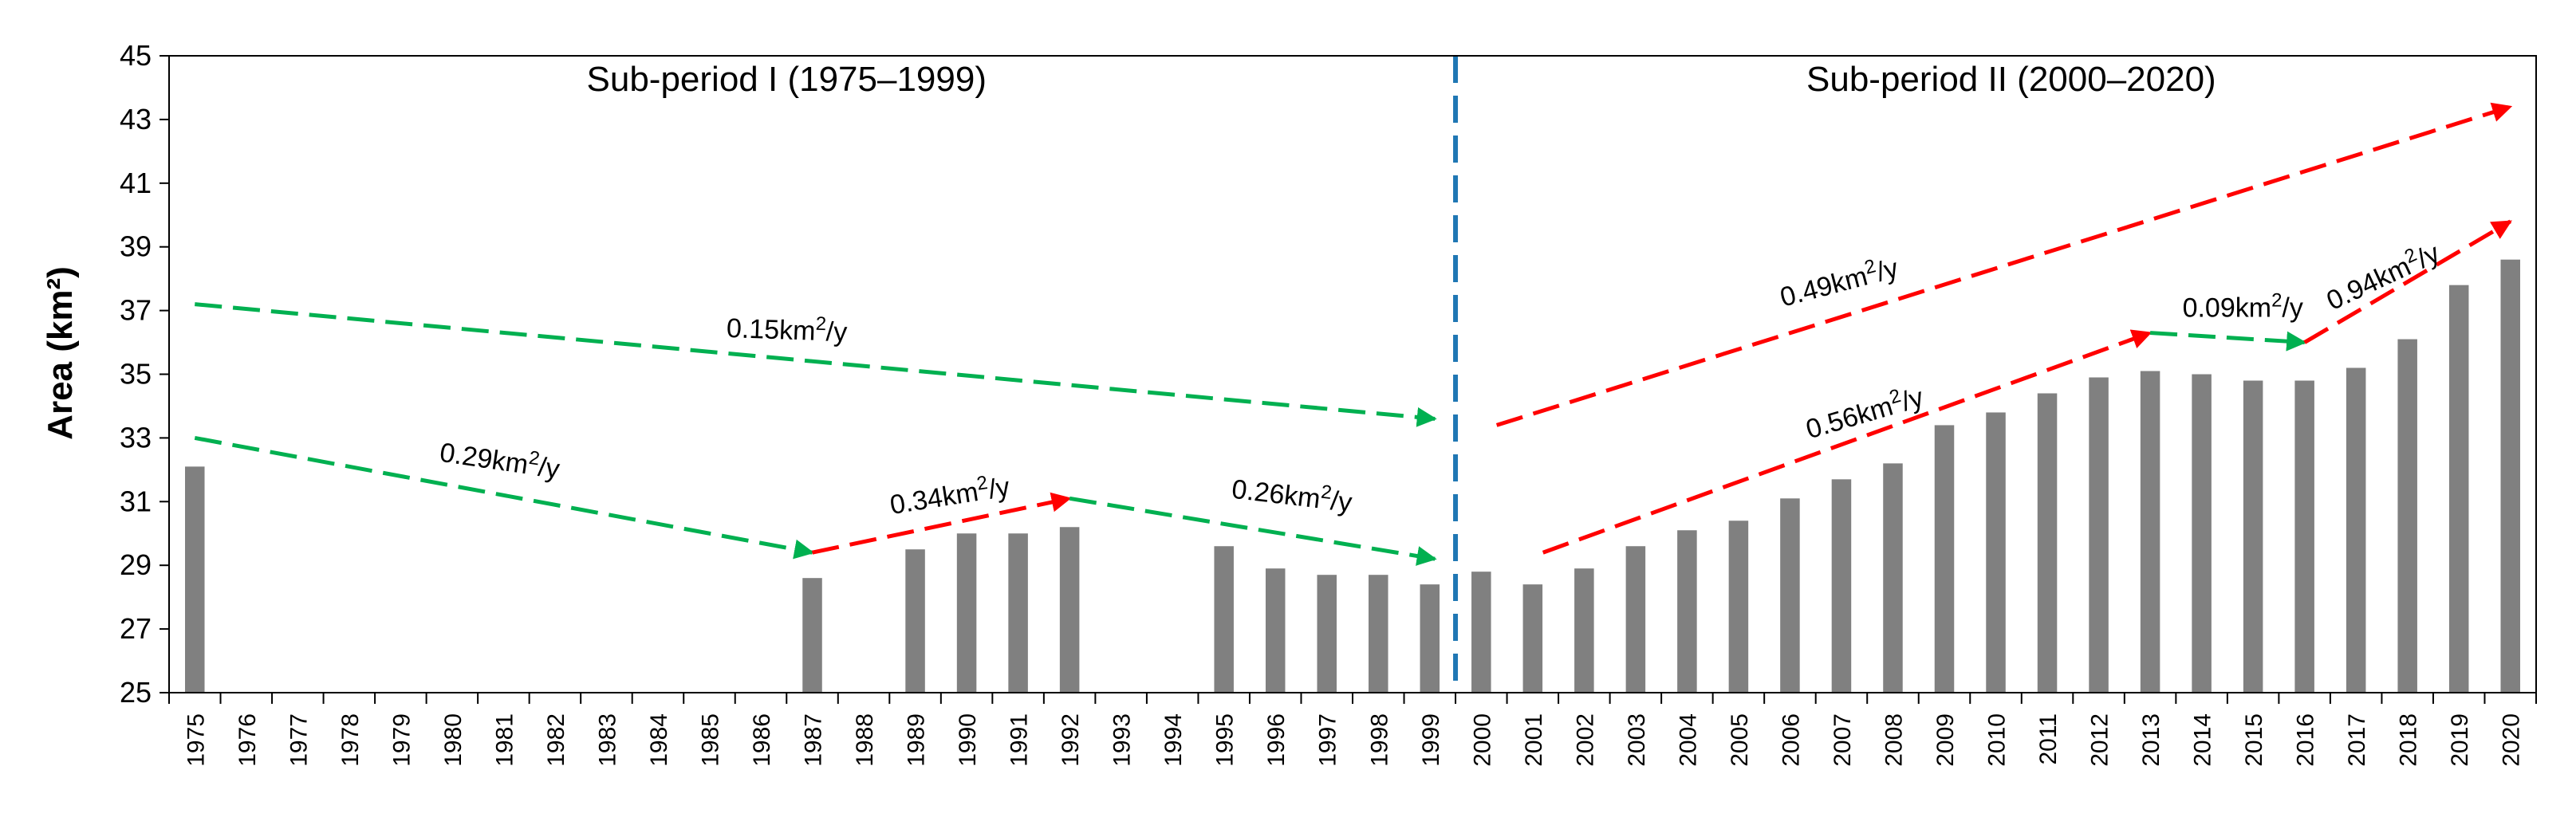 This screenshot has width=2576, height=821. I want to click on x-tick-label-2012: 2012, so click(2100, 740).